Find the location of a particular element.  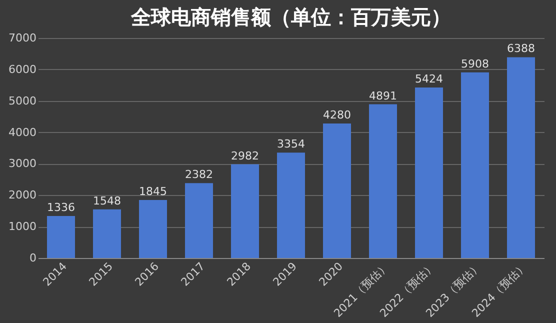

data-label: 1336 is located at coordinates (61, 207).